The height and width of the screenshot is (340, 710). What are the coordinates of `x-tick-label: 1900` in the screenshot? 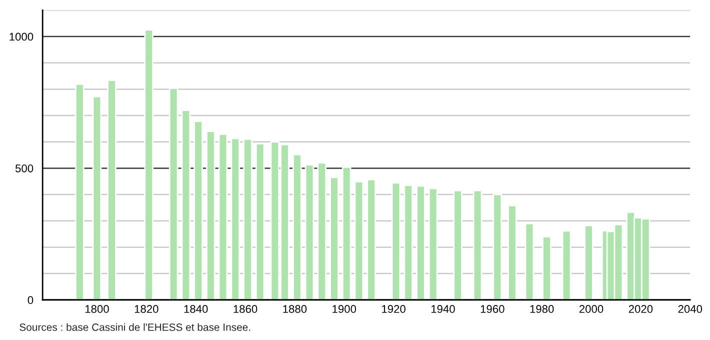 It's located at (344, 309).